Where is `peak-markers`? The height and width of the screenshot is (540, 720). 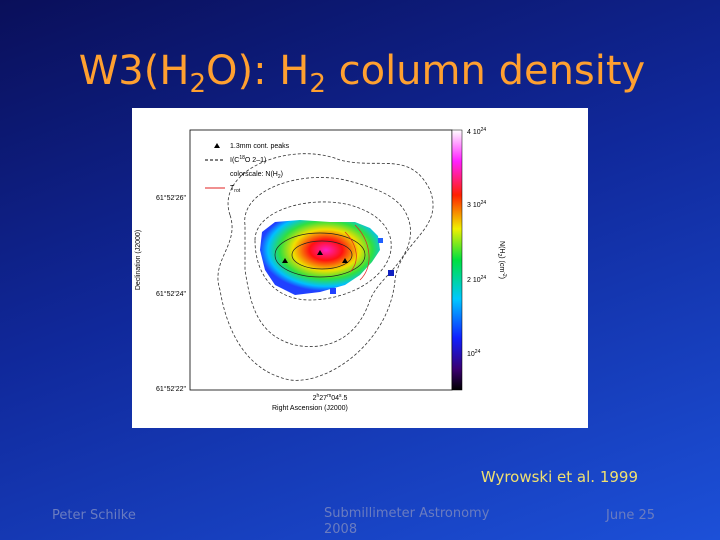
peak-markers is located at coordinates (315, 256).